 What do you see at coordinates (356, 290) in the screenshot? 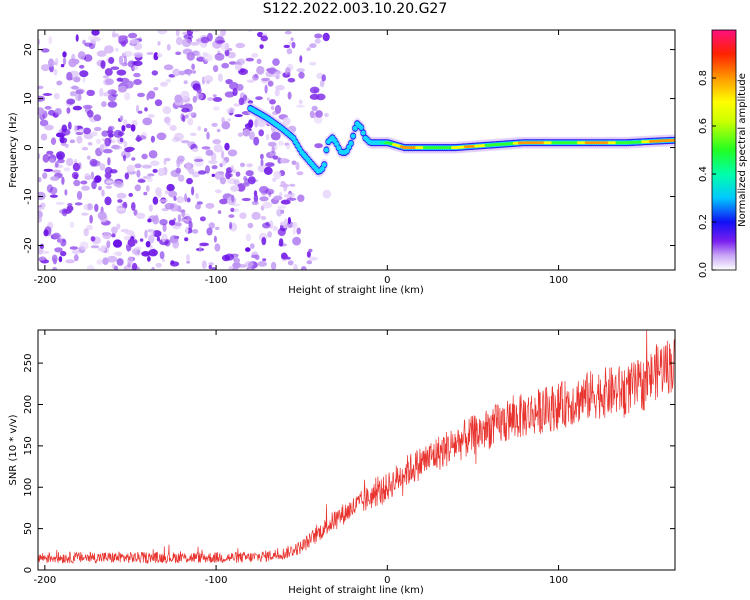
I see `spectrogram-x-axis-label: Height of straight line (km)` at bounding box center [356, 290].